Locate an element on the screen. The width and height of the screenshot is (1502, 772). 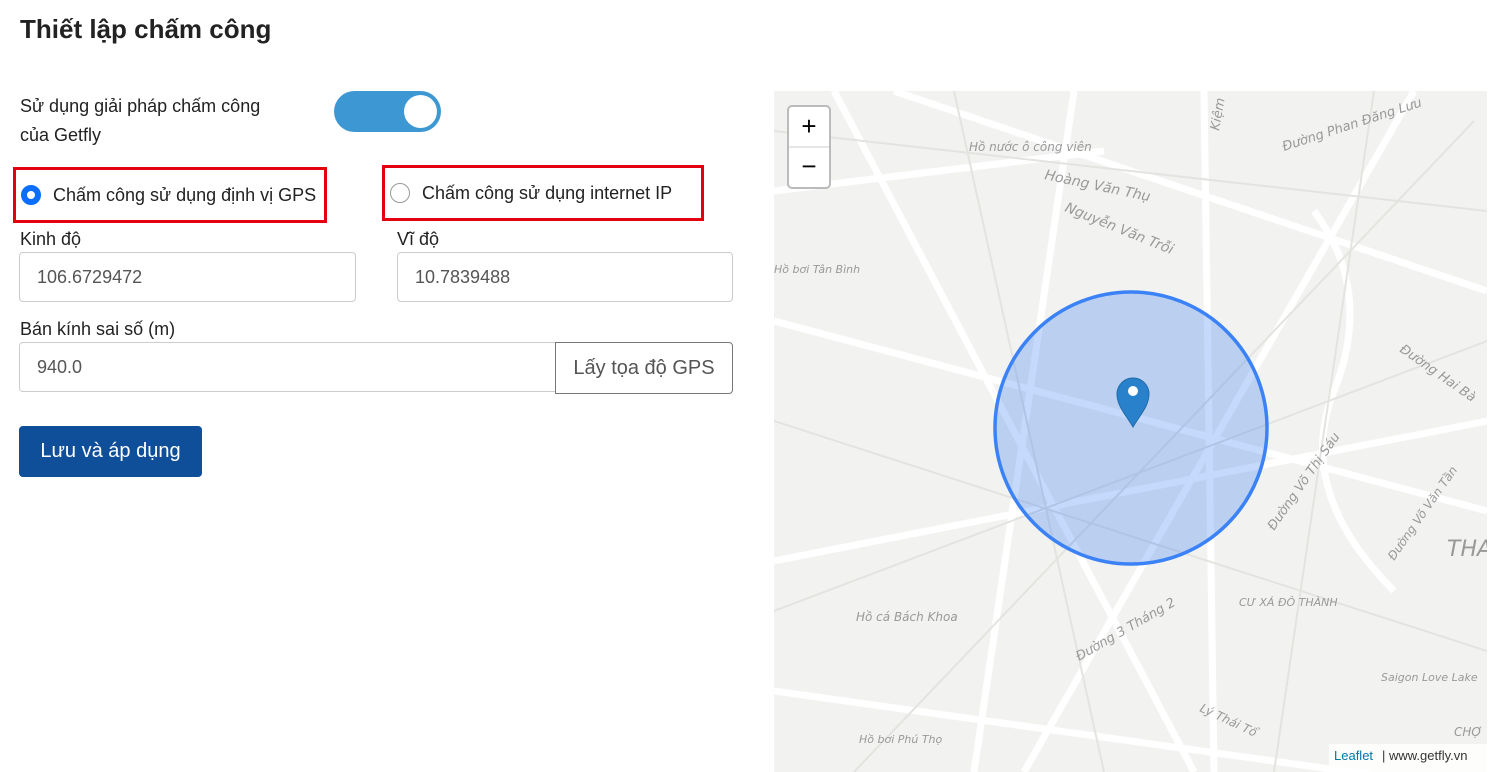
radio-option: Chấm công sử dụng định vị GPS is located at coordinates (170, 195).